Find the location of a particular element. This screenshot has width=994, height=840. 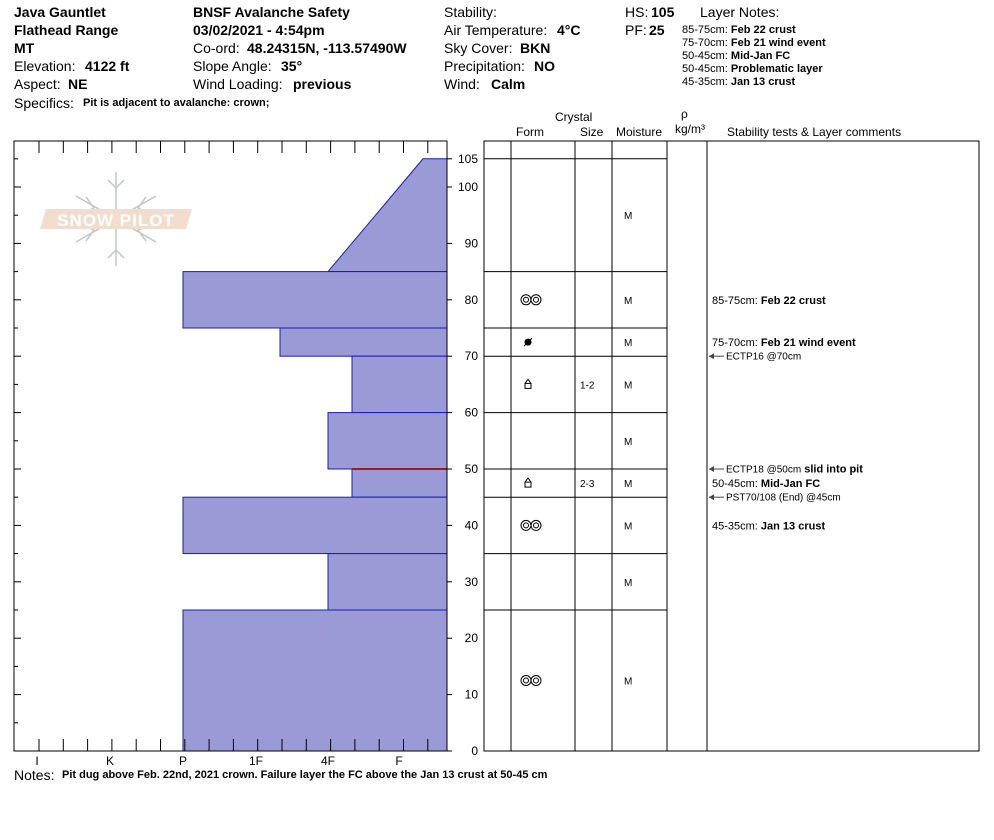

logo-text: SNOW PILOT is located at coordinates (116, 220).